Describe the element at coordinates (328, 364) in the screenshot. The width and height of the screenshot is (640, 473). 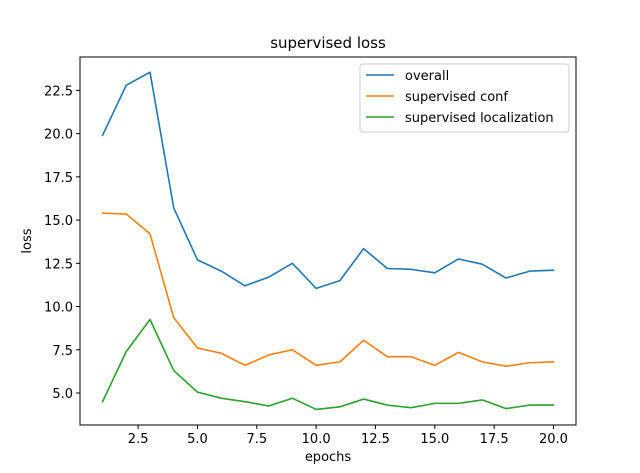
I see `series-line-supervised-localization` at that location.